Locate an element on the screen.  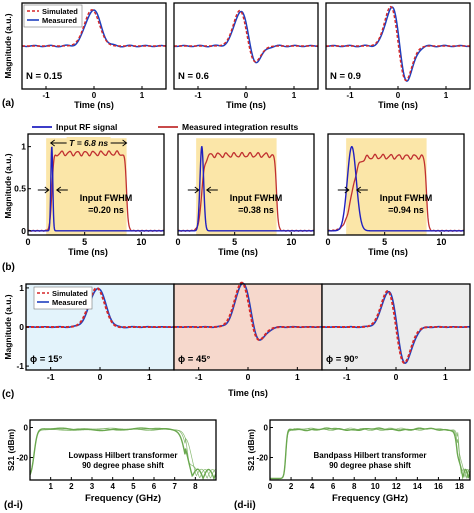
fwhm-value: =0.20 ns is located at coordinates (106, 210).